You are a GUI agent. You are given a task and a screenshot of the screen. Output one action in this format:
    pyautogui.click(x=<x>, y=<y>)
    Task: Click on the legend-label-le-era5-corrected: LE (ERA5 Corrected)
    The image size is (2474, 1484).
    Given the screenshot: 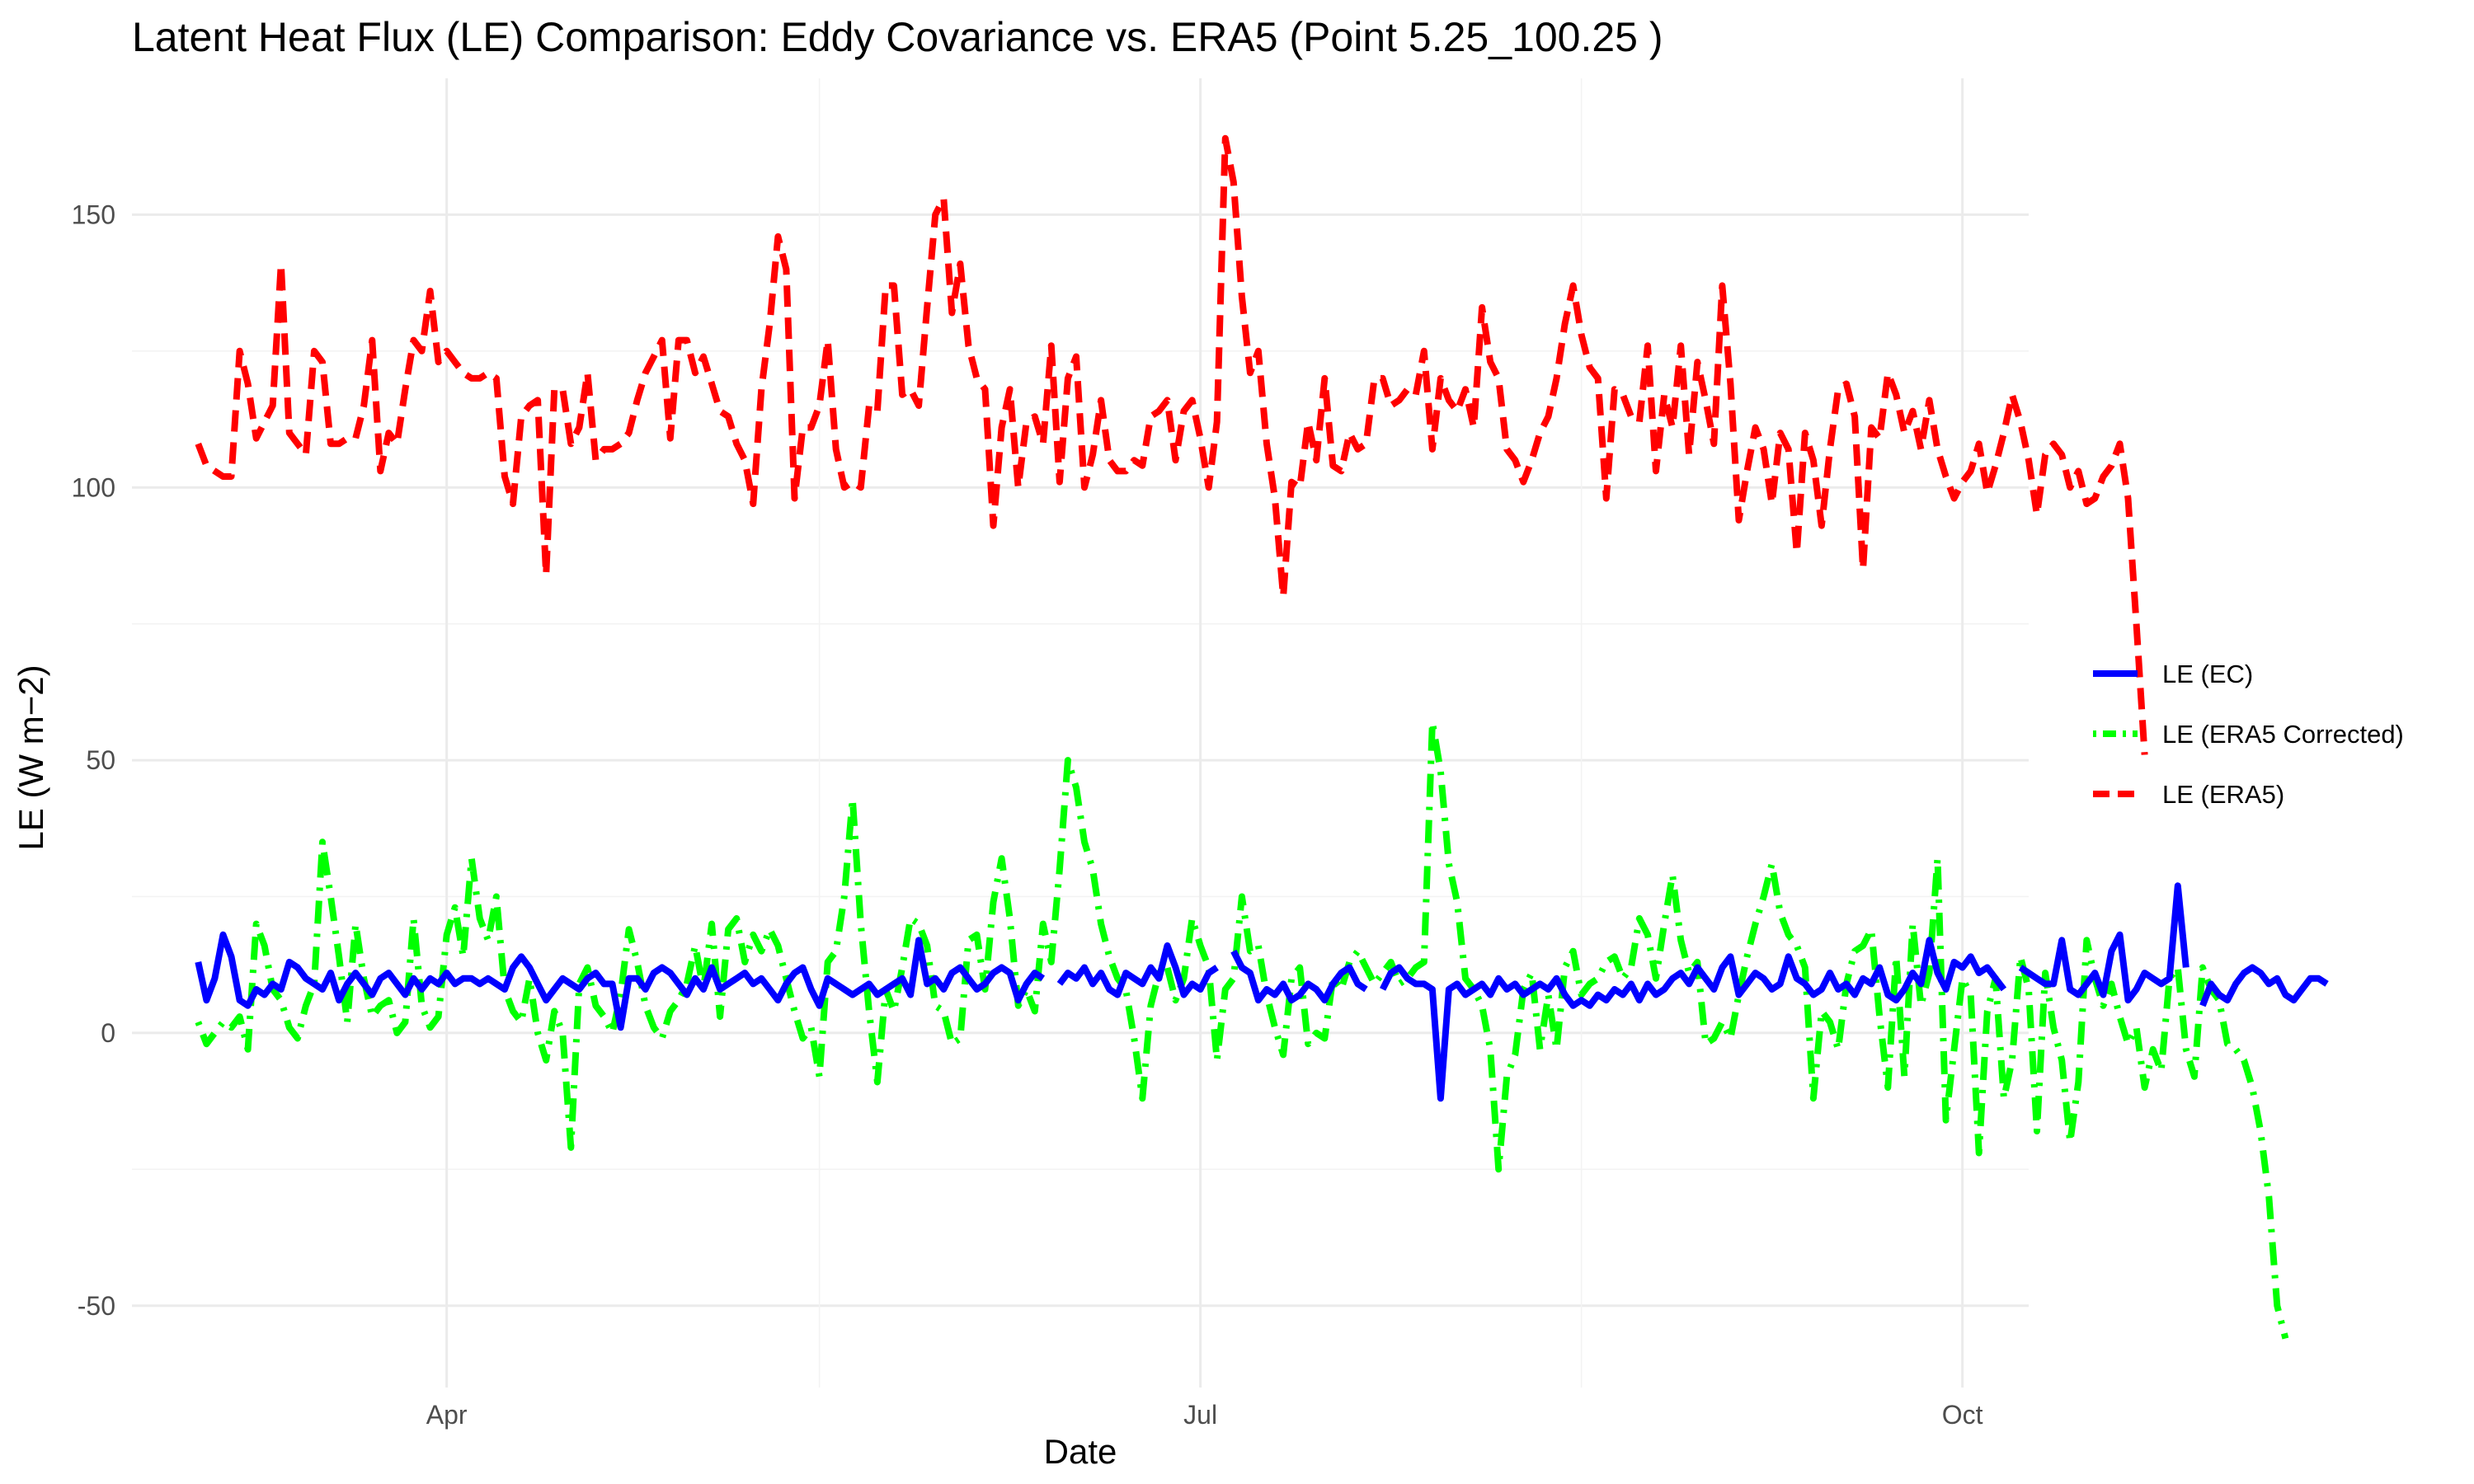 What is the action you would take?
    pyautogui.click(x=2283, y=734)
    